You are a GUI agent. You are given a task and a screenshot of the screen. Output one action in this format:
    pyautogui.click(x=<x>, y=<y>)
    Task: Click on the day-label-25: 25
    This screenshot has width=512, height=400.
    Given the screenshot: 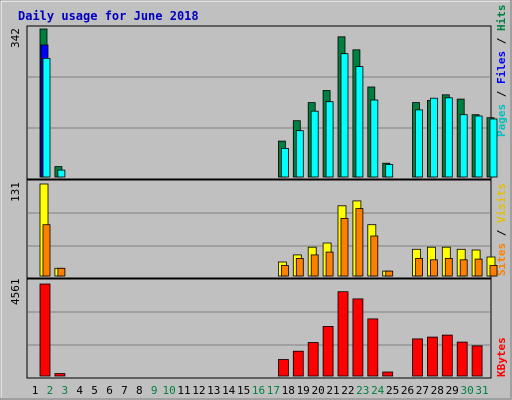 What is the action you would take?
    pyautogui.click(x=392, y=390)
    